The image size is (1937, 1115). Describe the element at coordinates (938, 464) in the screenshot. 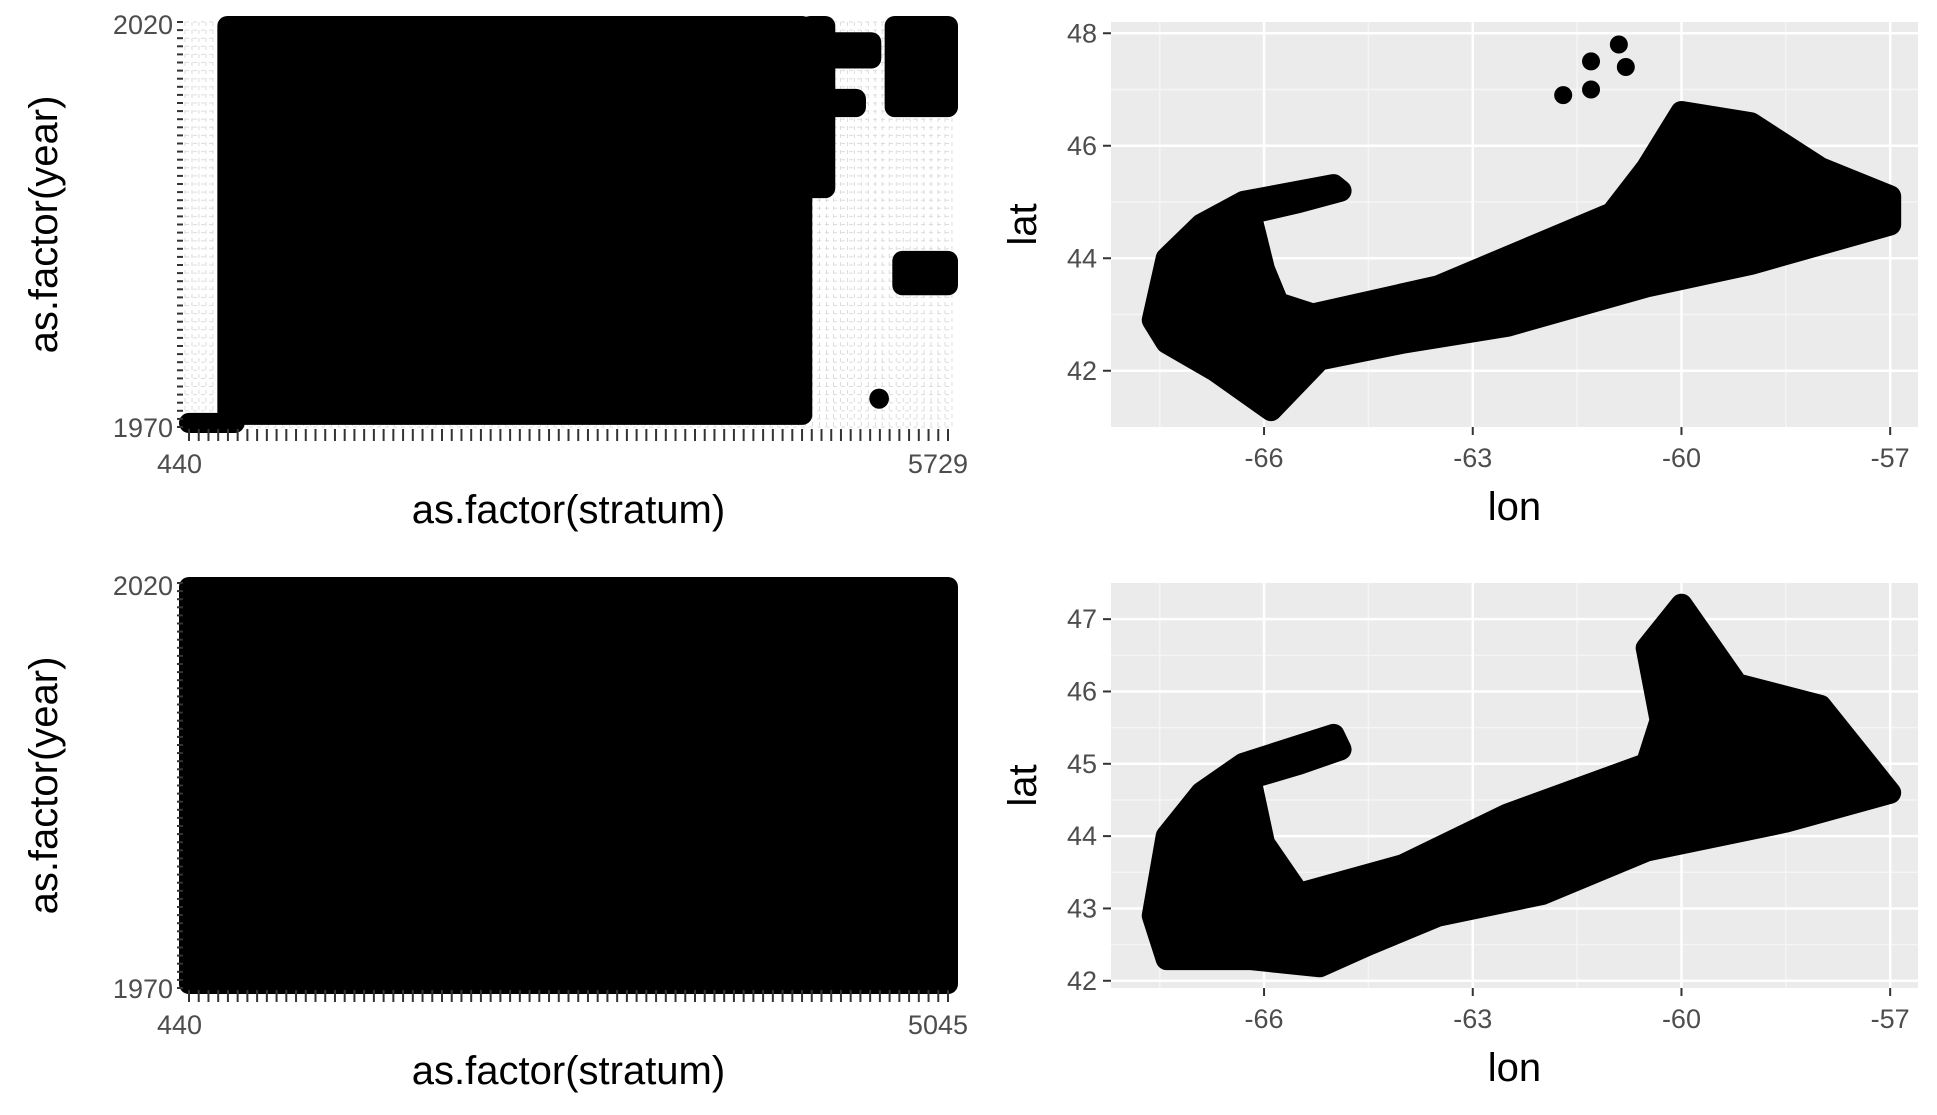

I see `x-tick-label-last: 5729` at that location.